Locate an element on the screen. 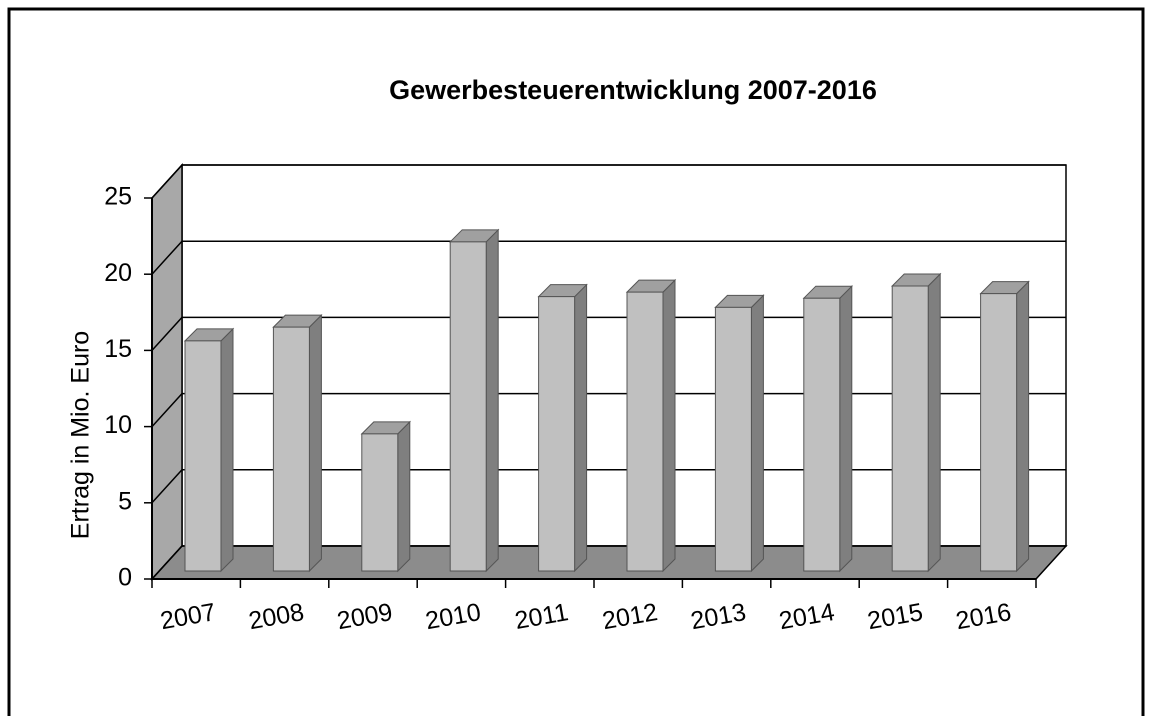  side-wall is located at coordinates (167, 372).